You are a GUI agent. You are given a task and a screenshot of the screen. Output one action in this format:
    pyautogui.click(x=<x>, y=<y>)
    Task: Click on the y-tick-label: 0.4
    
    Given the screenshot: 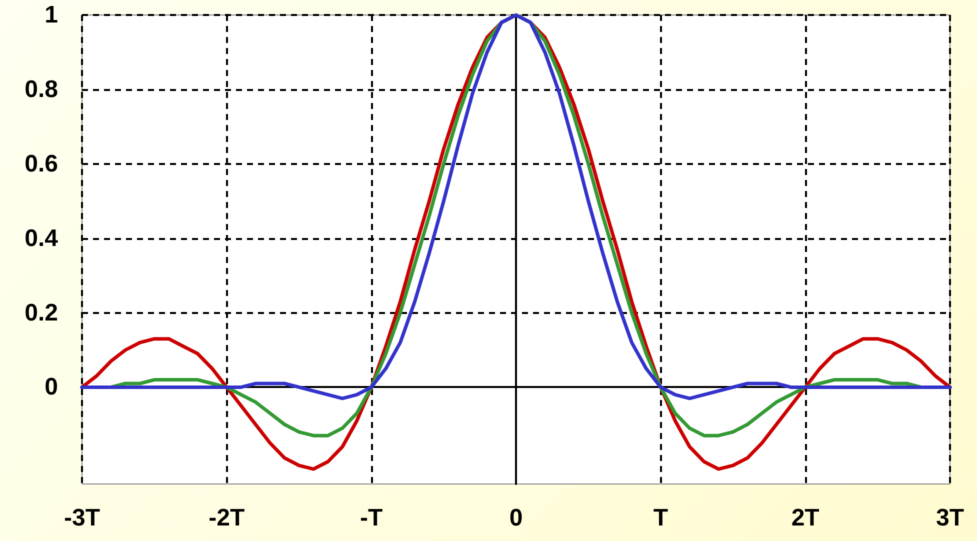 What is the action you would take?
    pyautogui.click(x=41, y=238)
    